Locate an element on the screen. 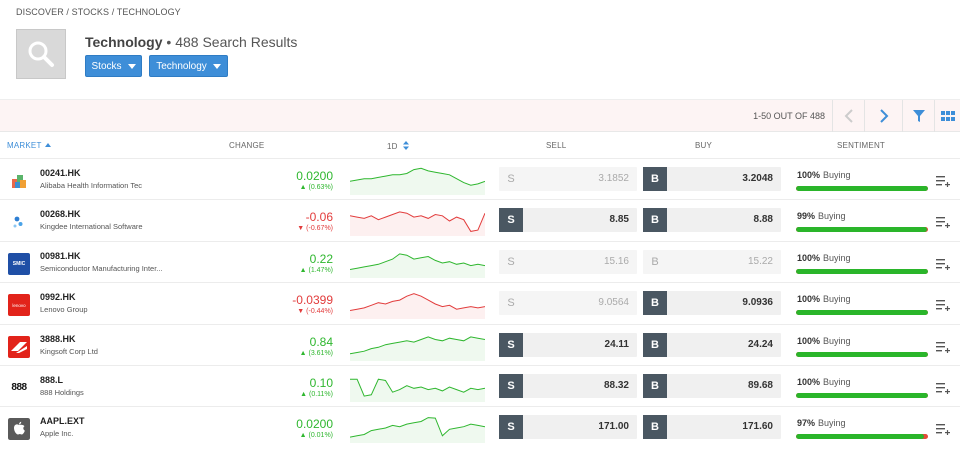 Image resolution: width=960 pixels, height=455 pixels. sell-button: S 3.1852 is located at coordinates (568, 179).